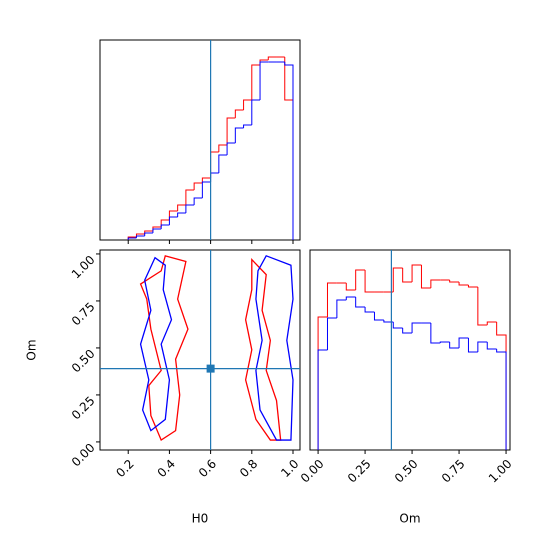  Describe the element at coordinates (200, 519) in the screenshot. I see `x-axis-label: H0` at that location.